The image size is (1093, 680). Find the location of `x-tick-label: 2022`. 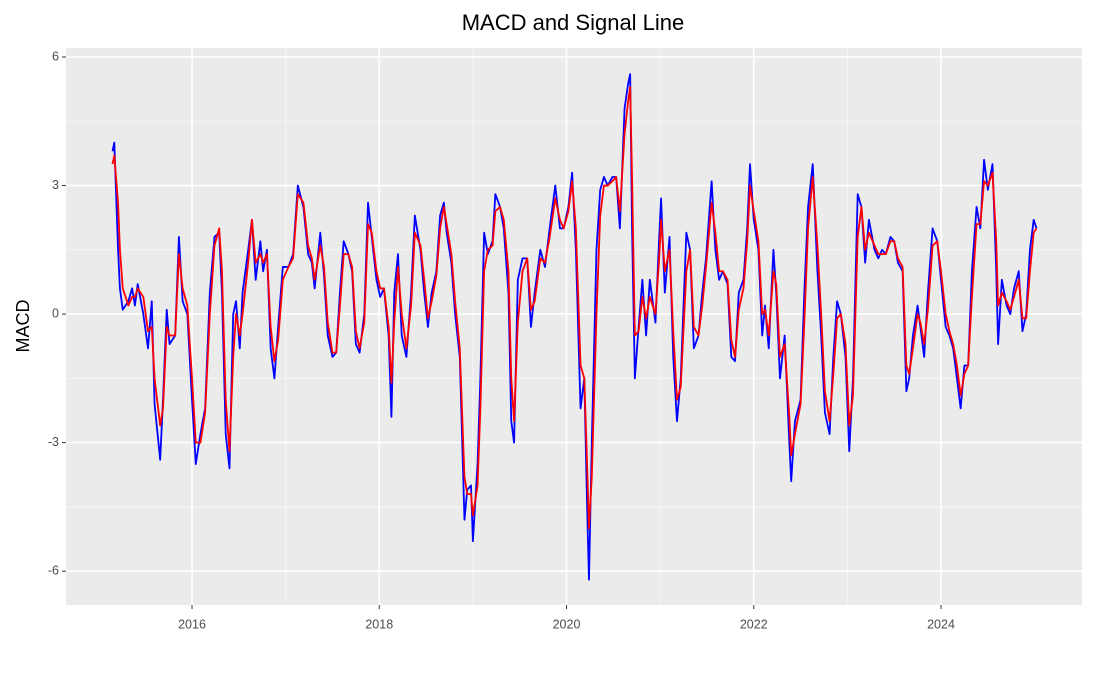

x-tick-label: 2022 is located at coordinates (754, 624).